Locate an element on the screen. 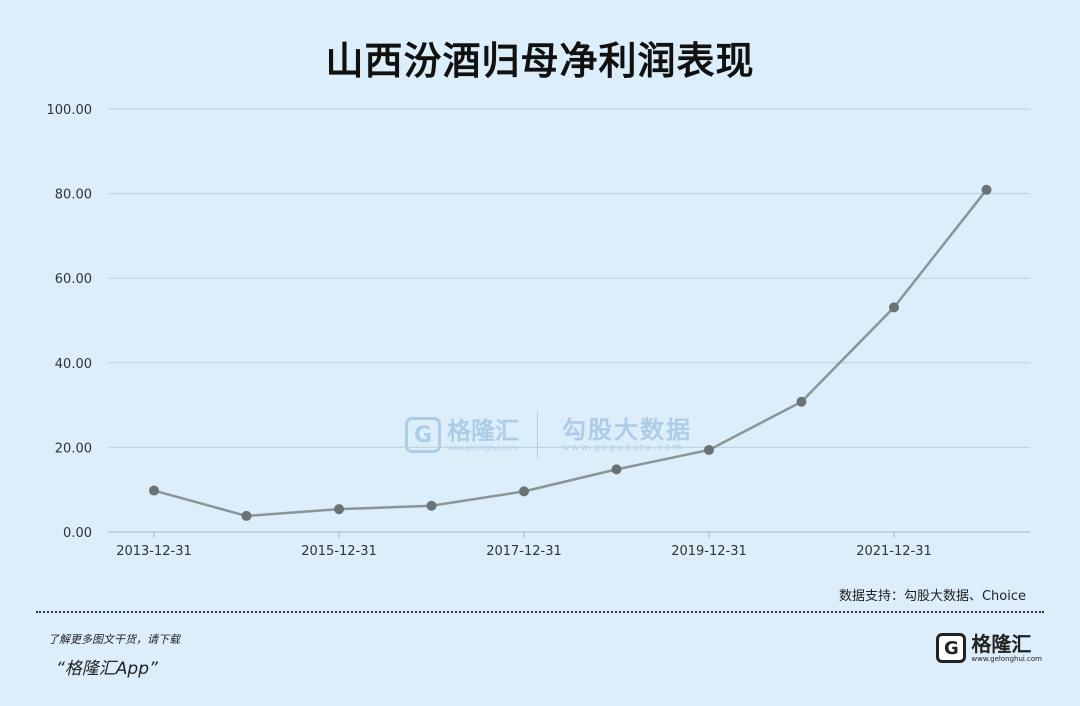 This screenshot has width=1080, height=706. y-tick-label: 0.00 is located at coordinates (77, 533).